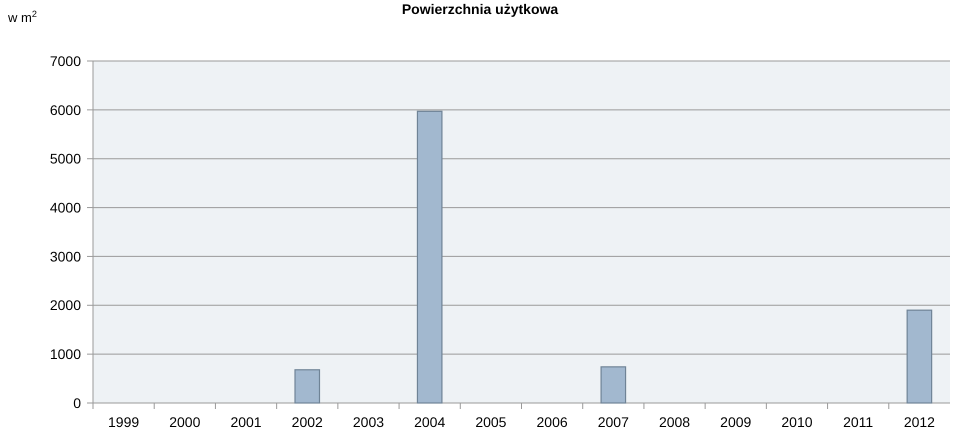 The image size is (960, 440). What do you see at coordinates (368, 422) in the screenshot?
I see `x-tick-label: 2003` at bounding box center [368, 422].